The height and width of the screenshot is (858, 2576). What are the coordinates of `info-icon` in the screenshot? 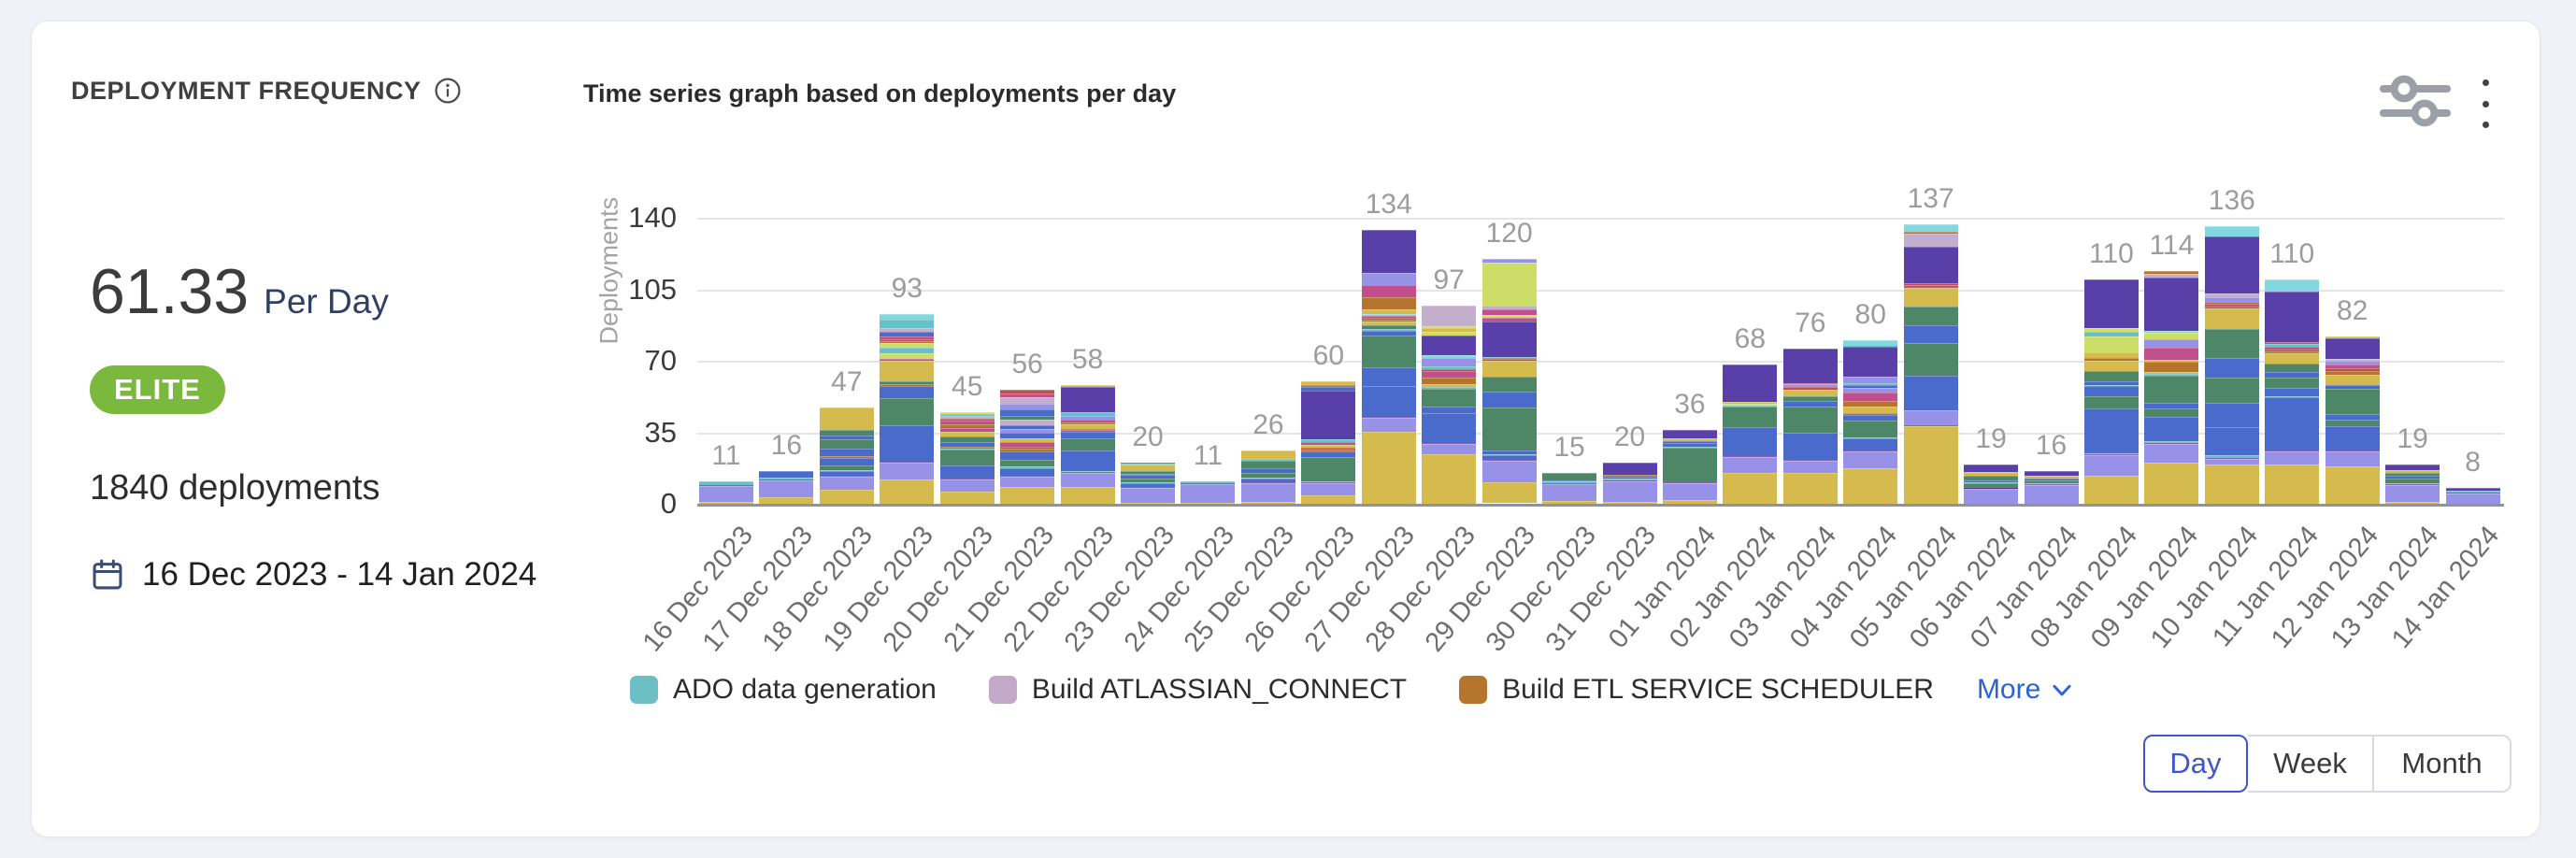 It's located at (448, 91).